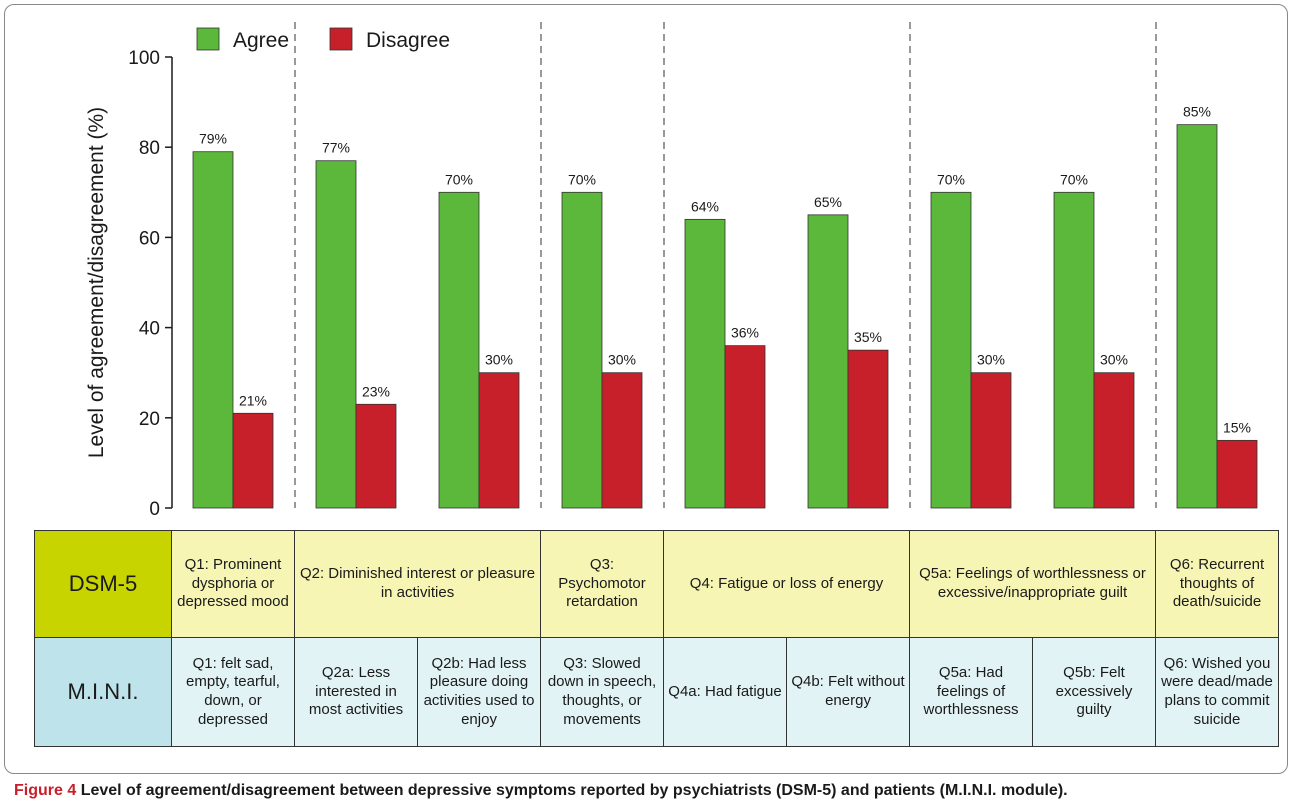  What do you see at coordinates (1114, 440) in the screenshot?
I see `bar-disagree-q5b` at bounding box center [1114, 440].